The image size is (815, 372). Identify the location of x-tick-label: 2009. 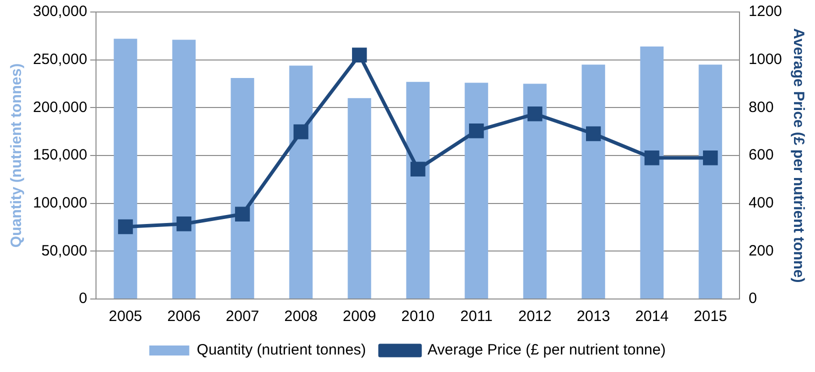
(359, 317).